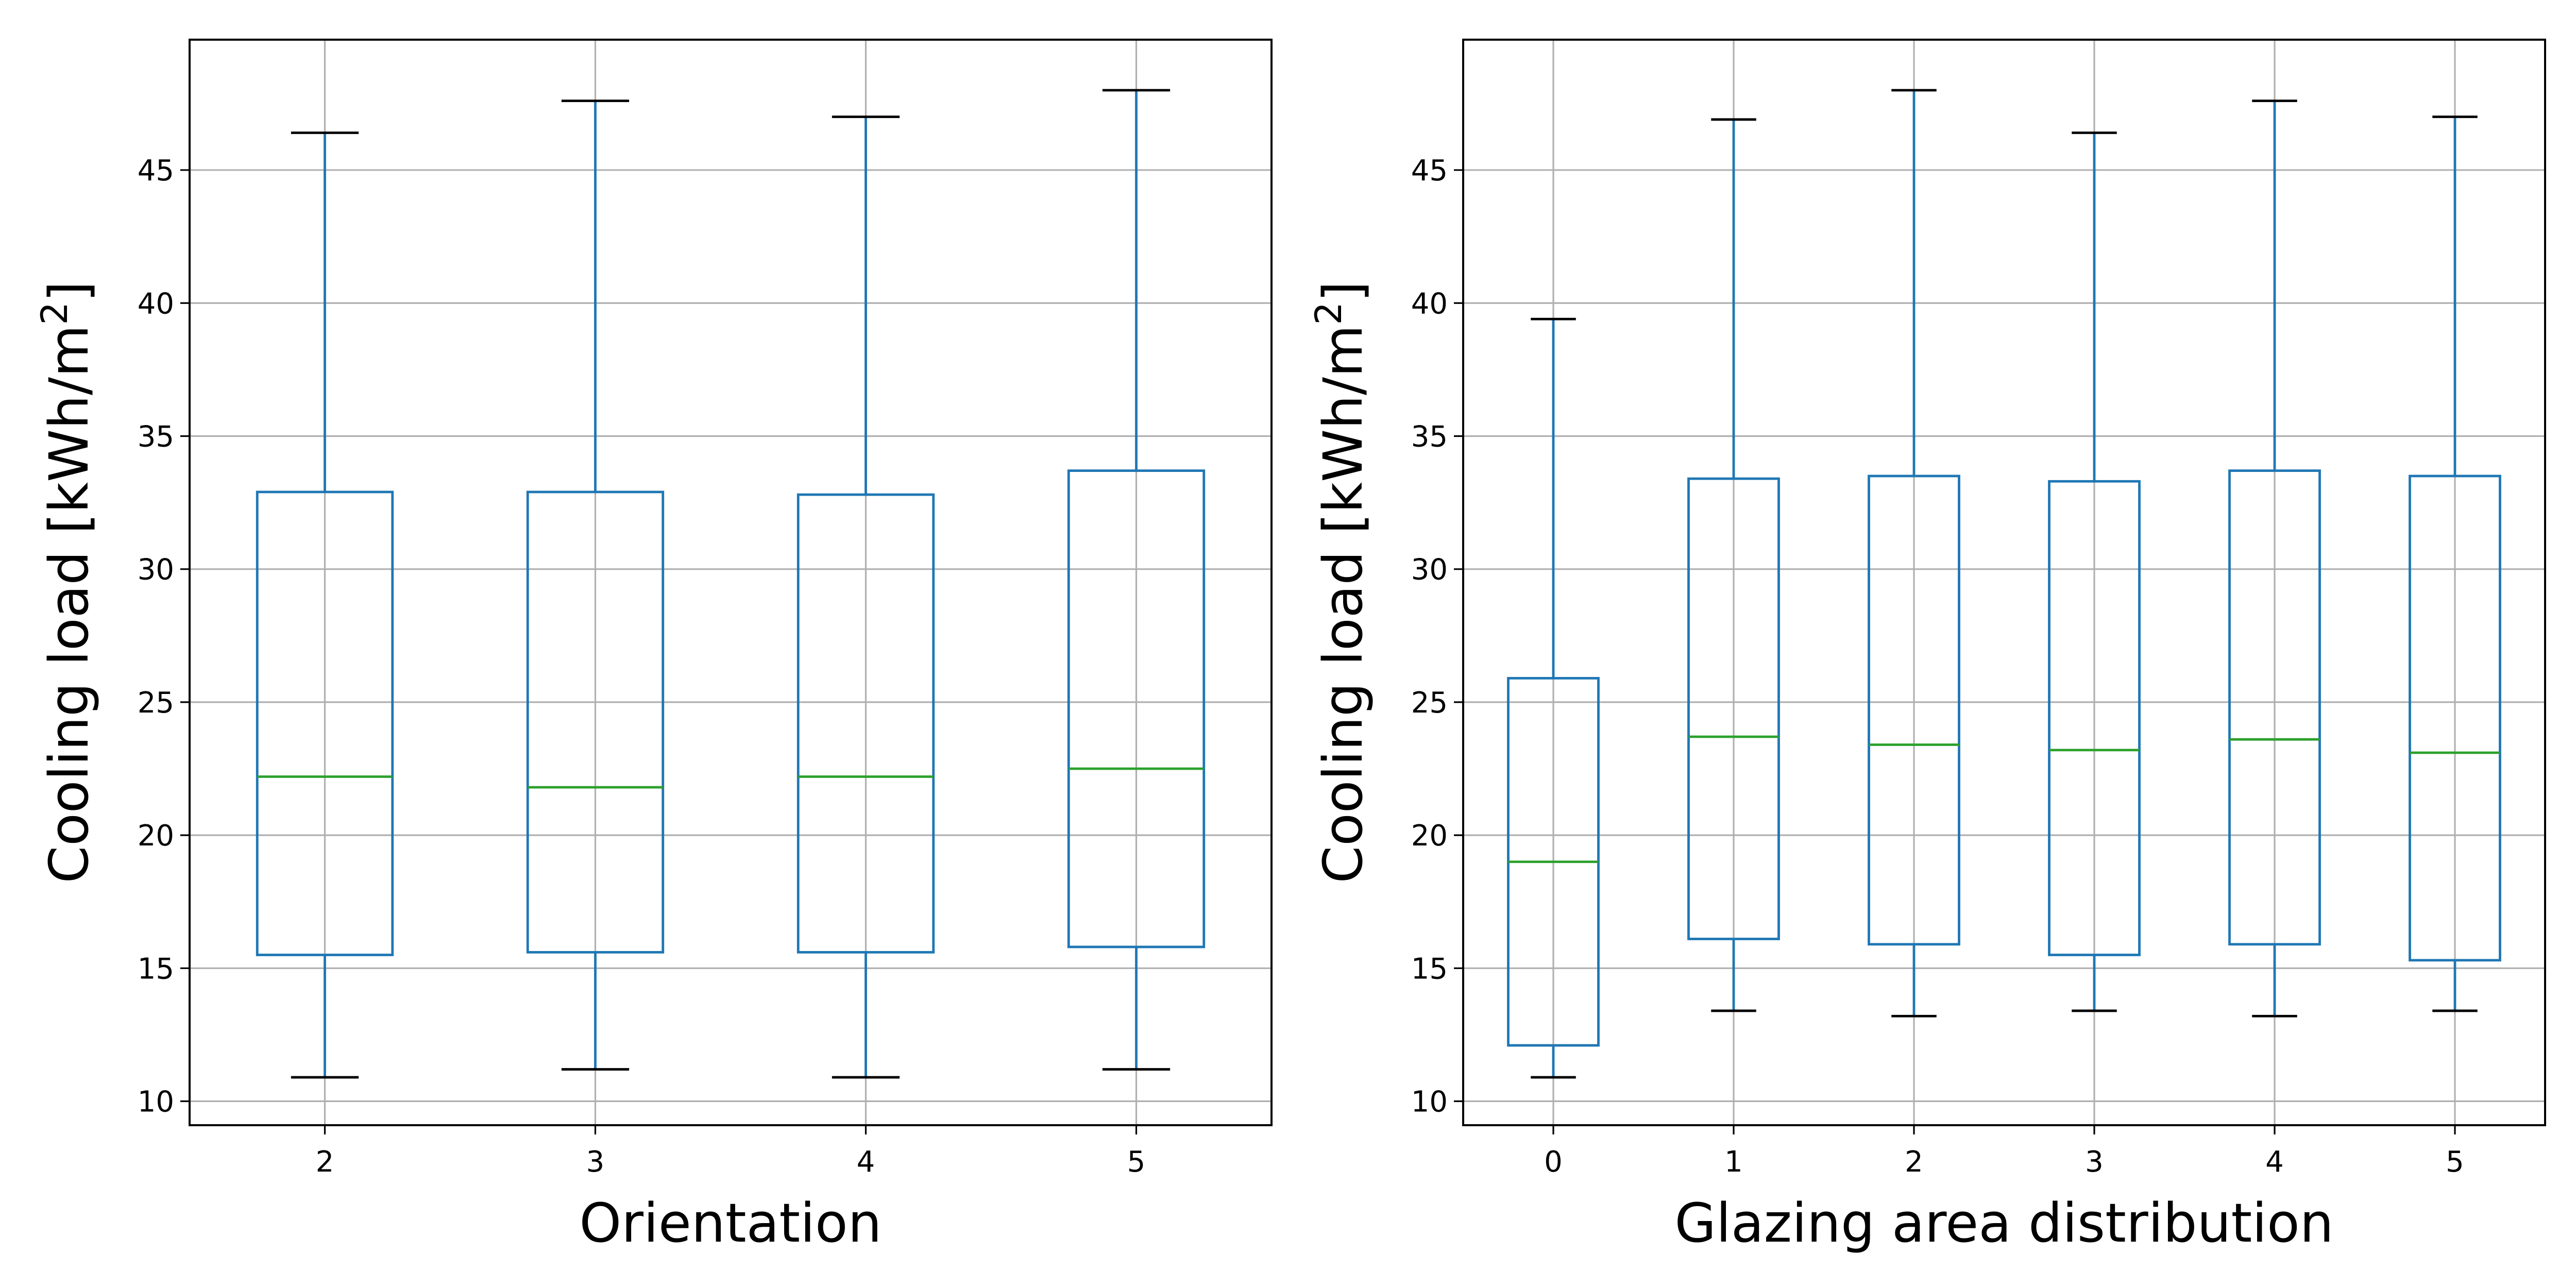  What do you see at coordinates (1733, 1162) in the screenshot?
I see `x-tick-label: 1` at bounding box center [1733, 1162].